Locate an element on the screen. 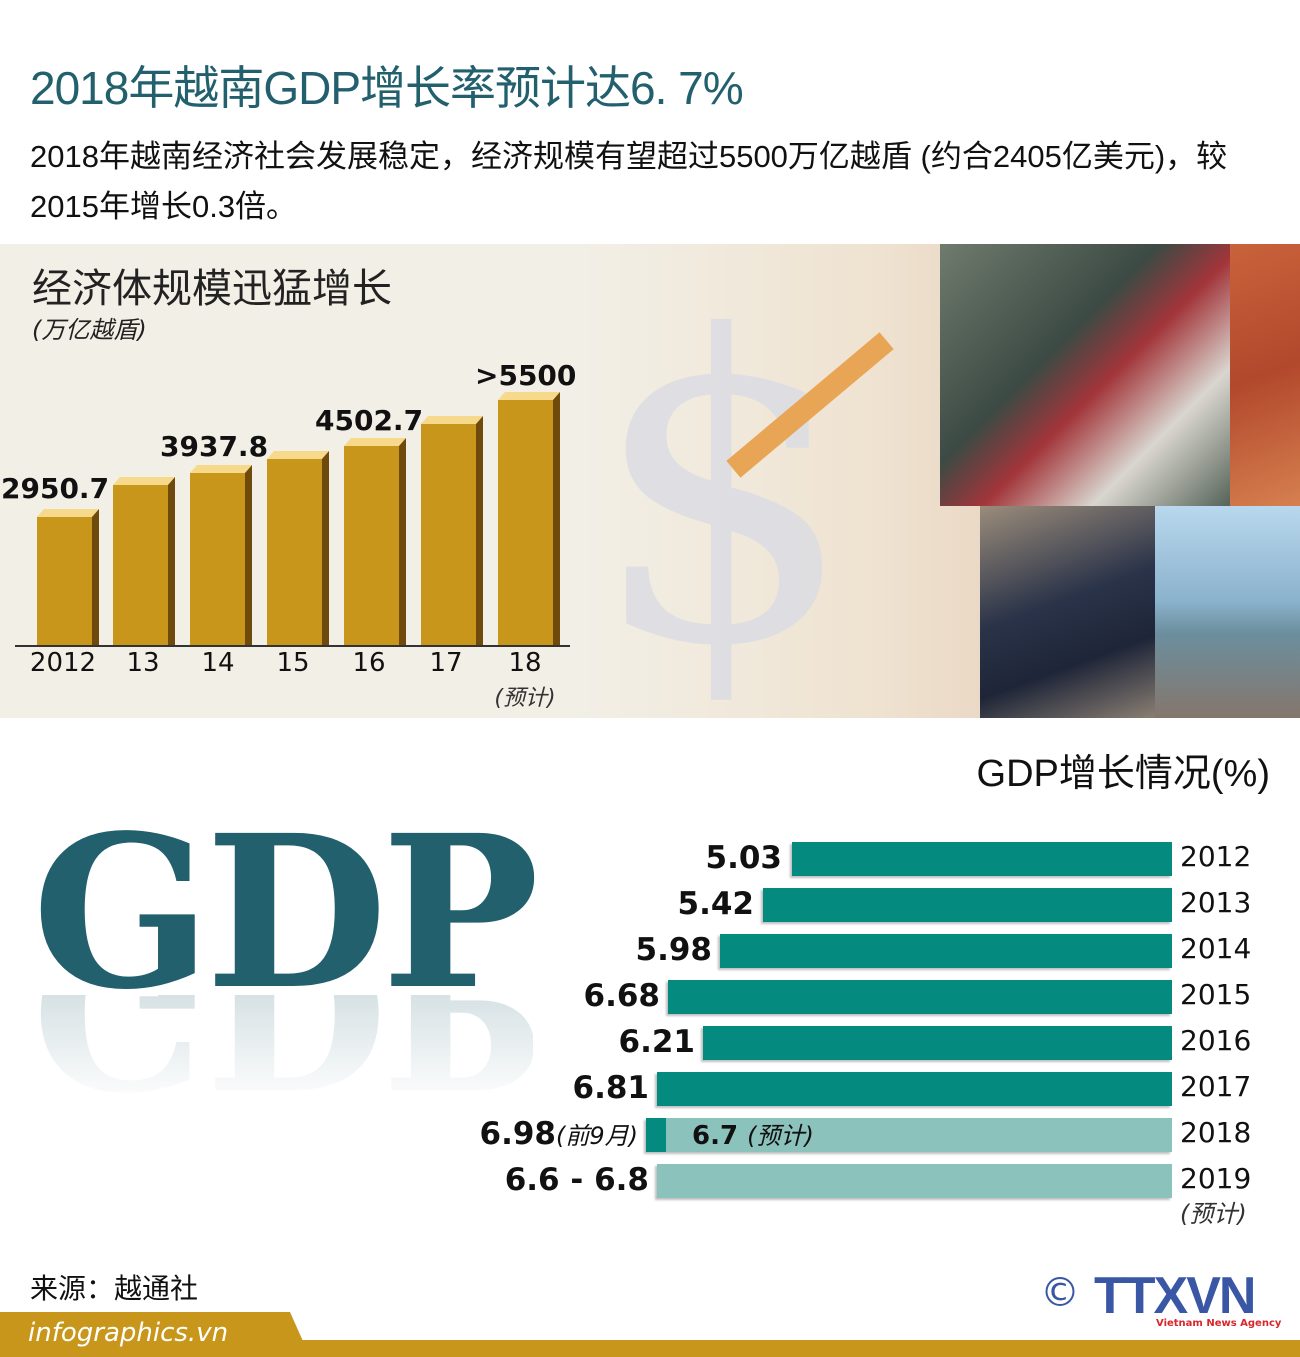  gdp-year: 2012 is located at coordinates (1216, 856).